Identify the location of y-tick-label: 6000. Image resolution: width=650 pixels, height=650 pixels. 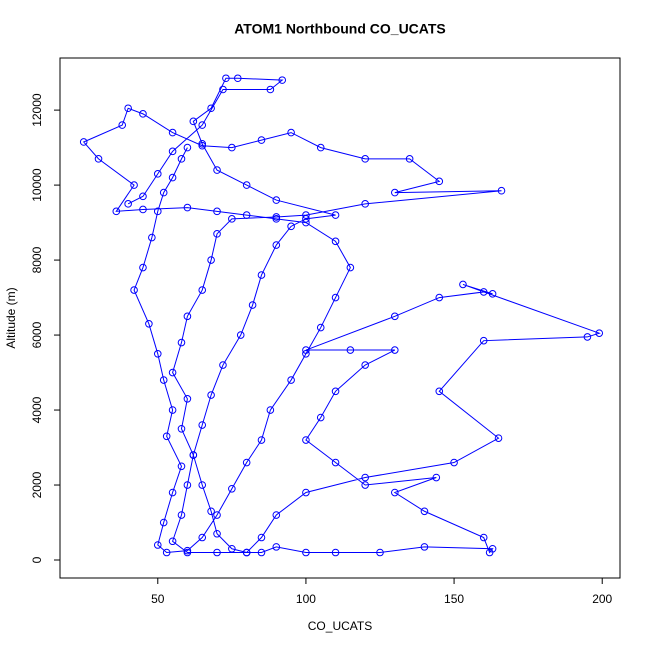
(37, 334).